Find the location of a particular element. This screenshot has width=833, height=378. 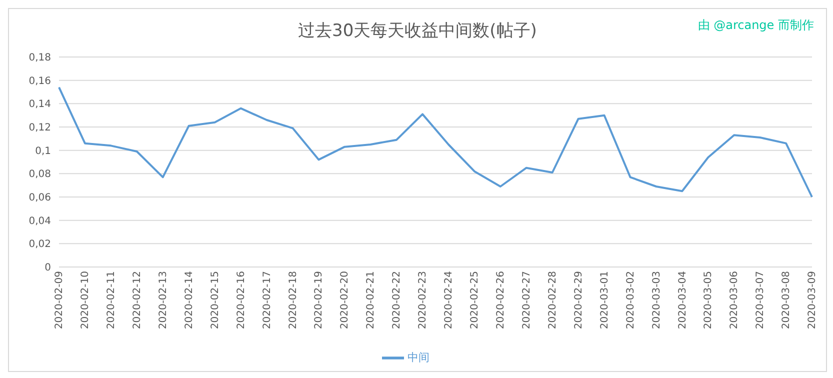

chart-title: 过去30天每天收益中间数(帖子) is located at coordinates (417, 31).